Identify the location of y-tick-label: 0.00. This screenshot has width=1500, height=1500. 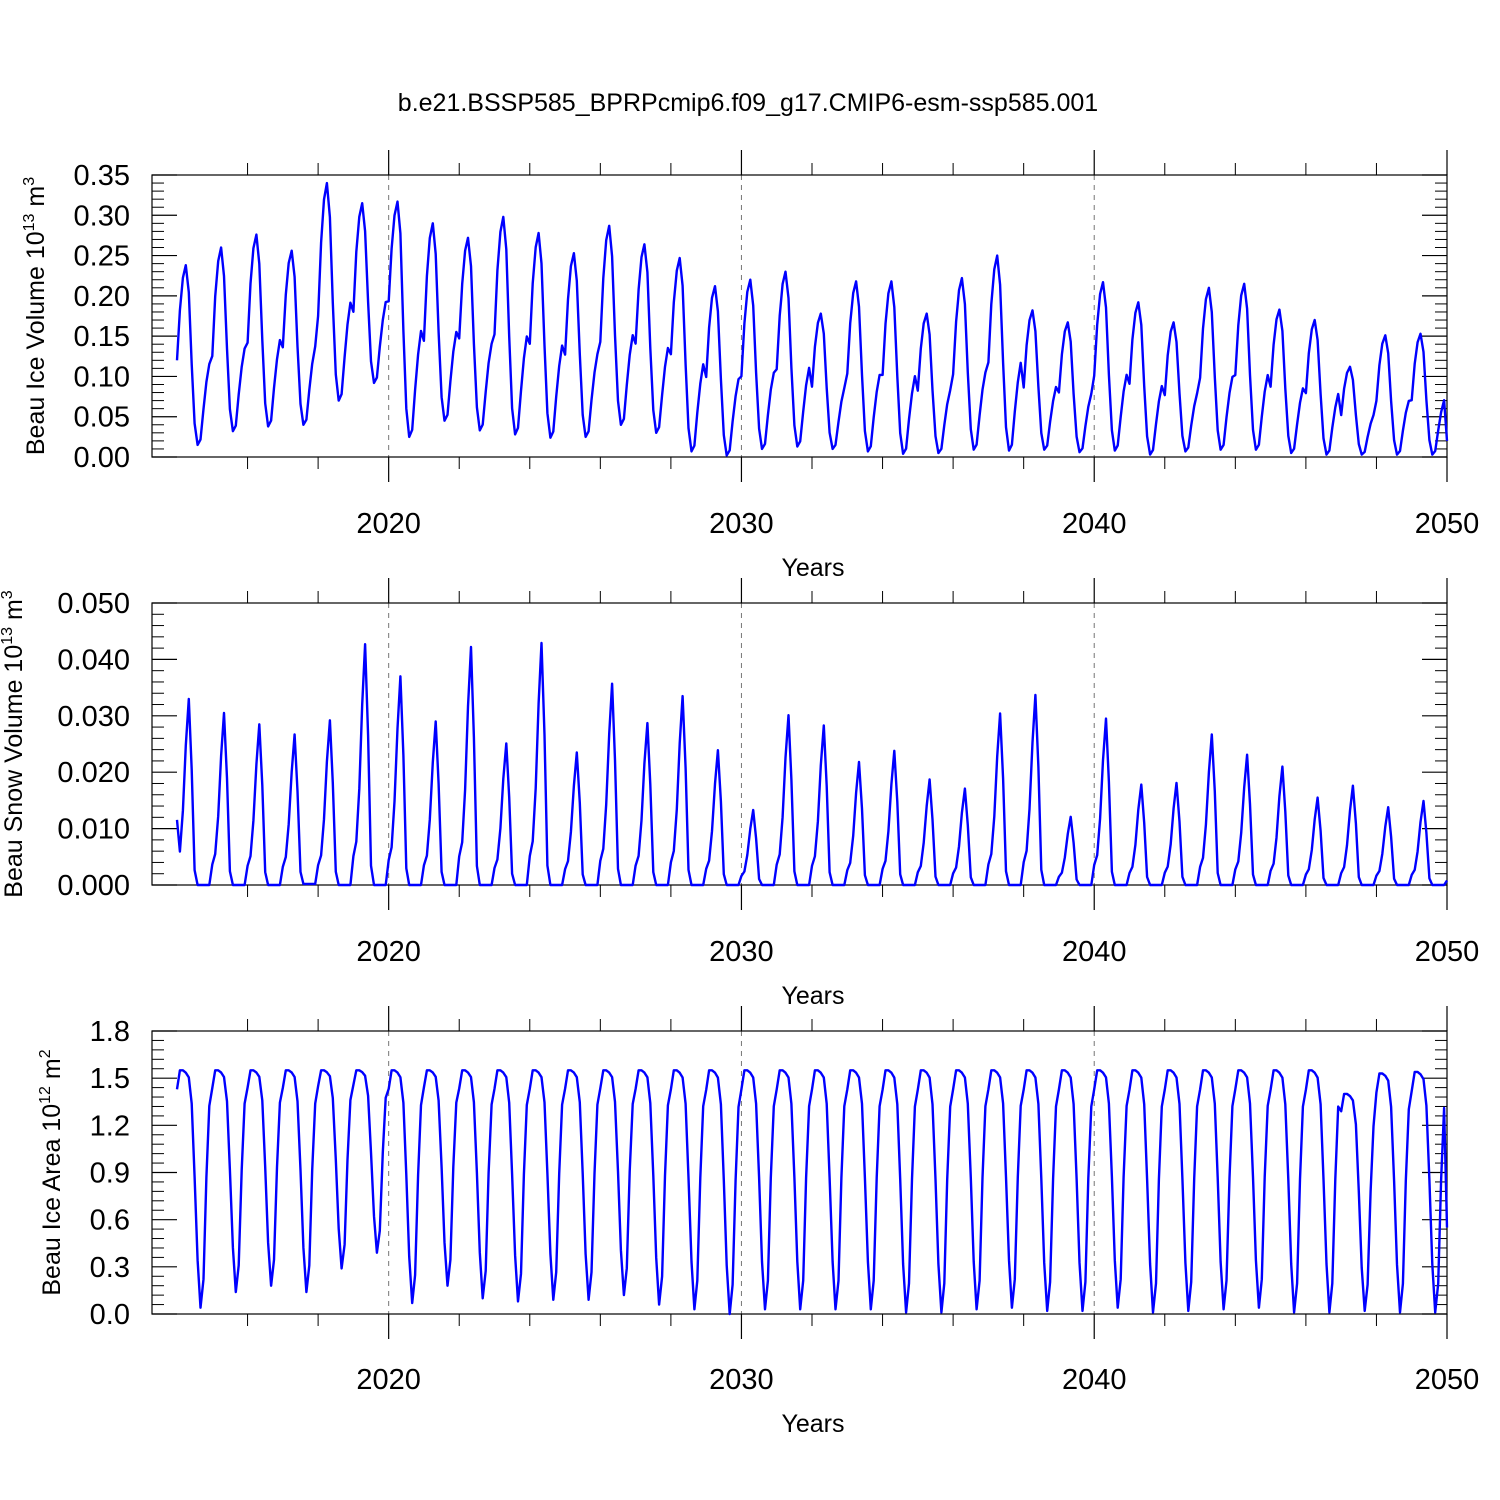
(102, 458).